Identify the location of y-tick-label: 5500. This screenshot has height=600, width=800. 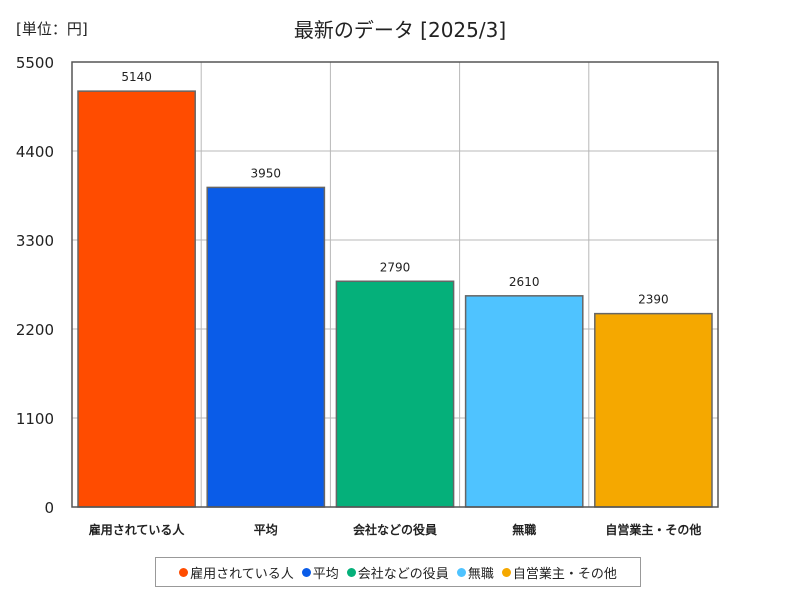
(35, 63).